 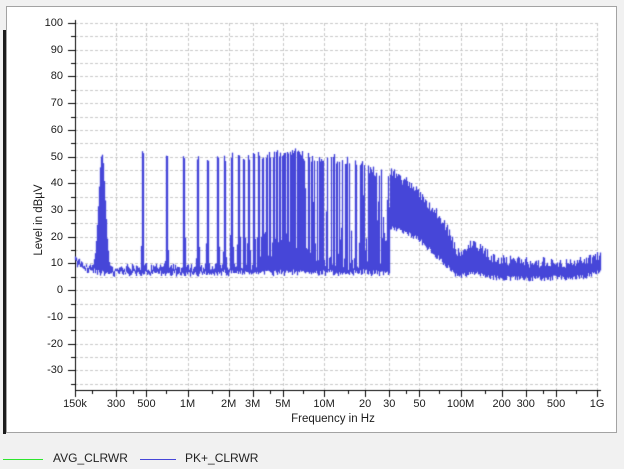 I want to click on x-tick-label: 10M, so click(x=324, y=404).